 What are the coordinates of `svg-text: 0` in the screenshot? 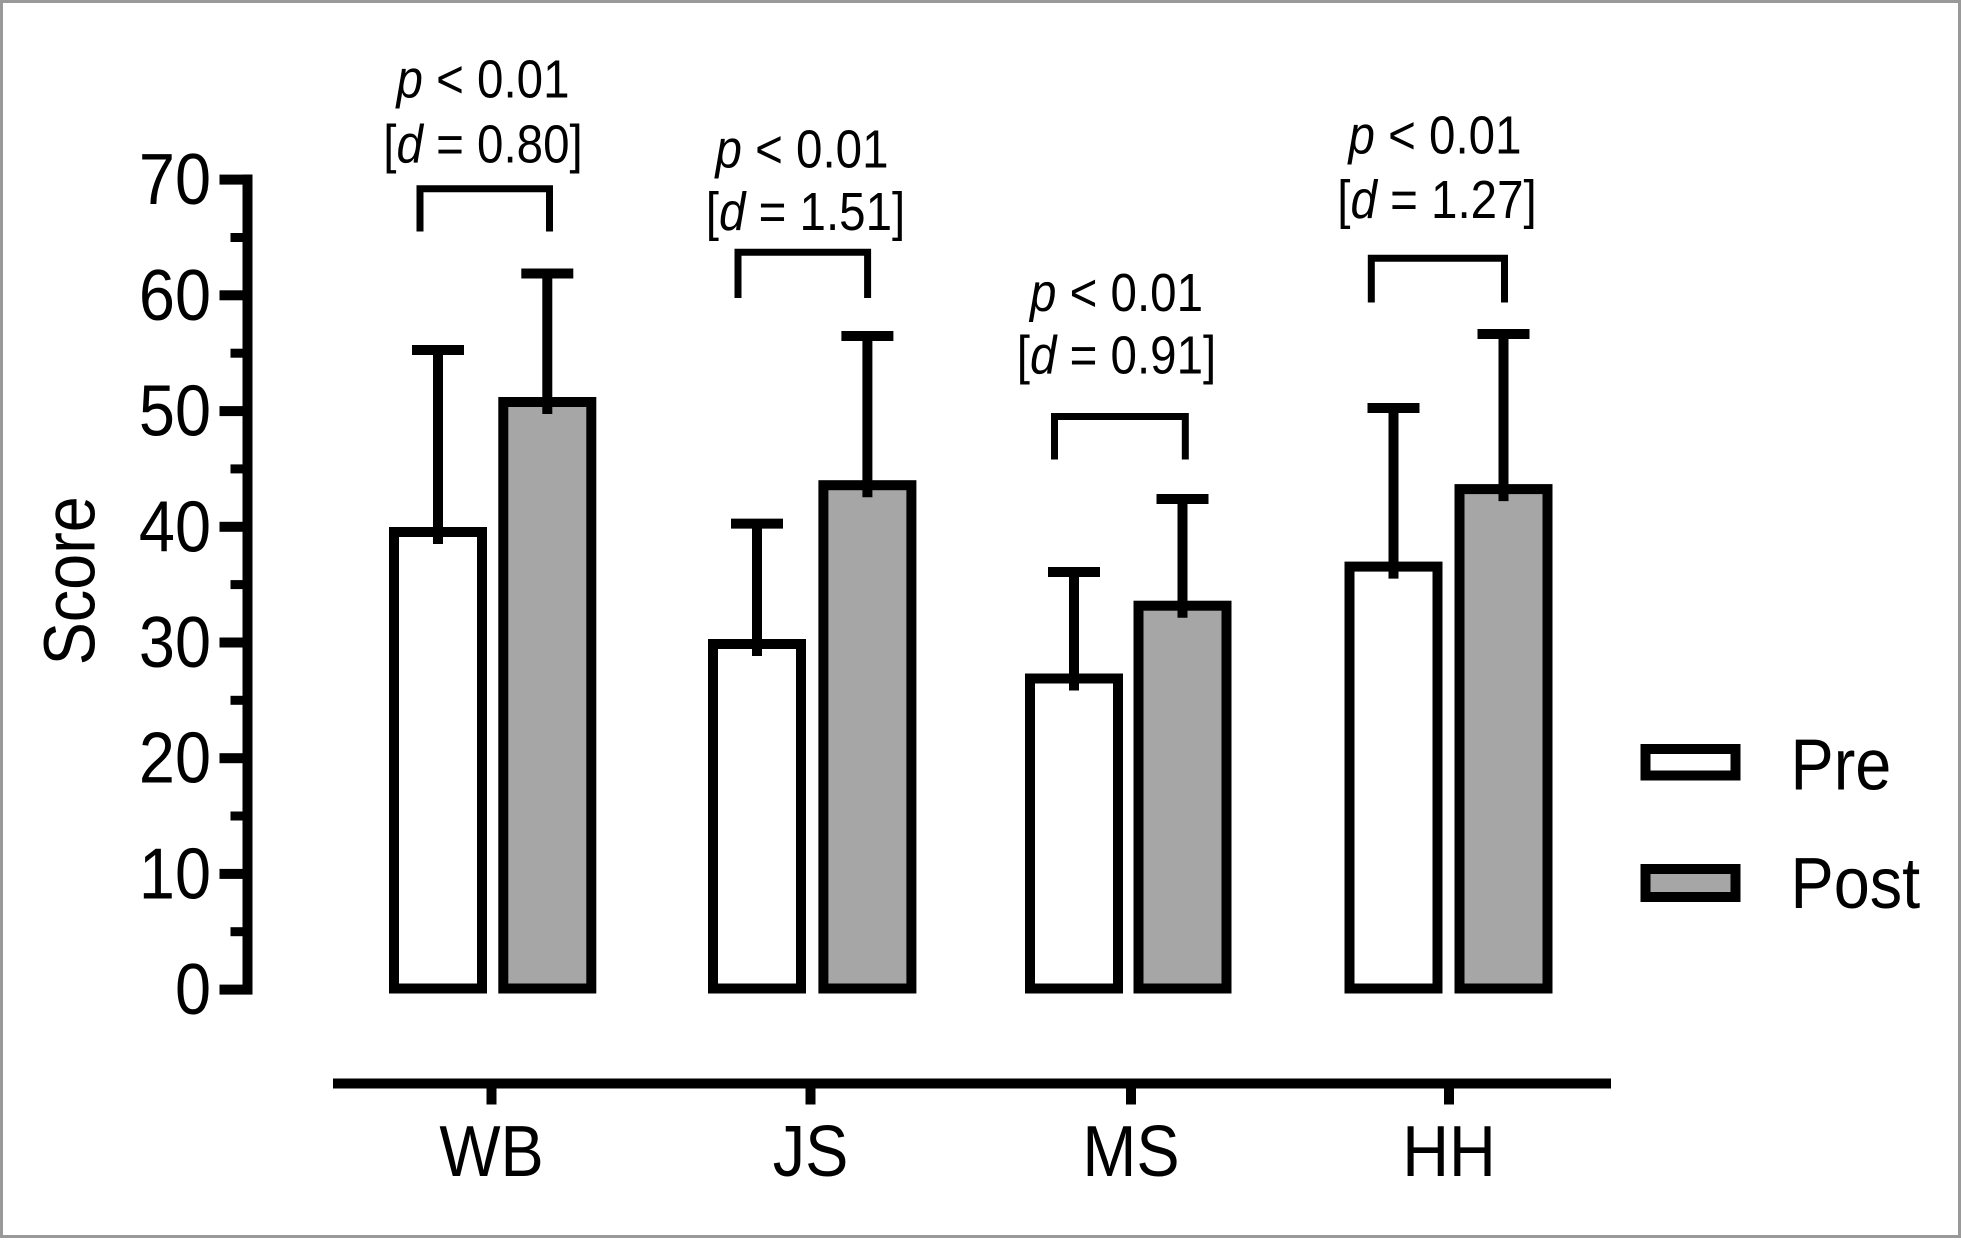 It's located at (193, 989).